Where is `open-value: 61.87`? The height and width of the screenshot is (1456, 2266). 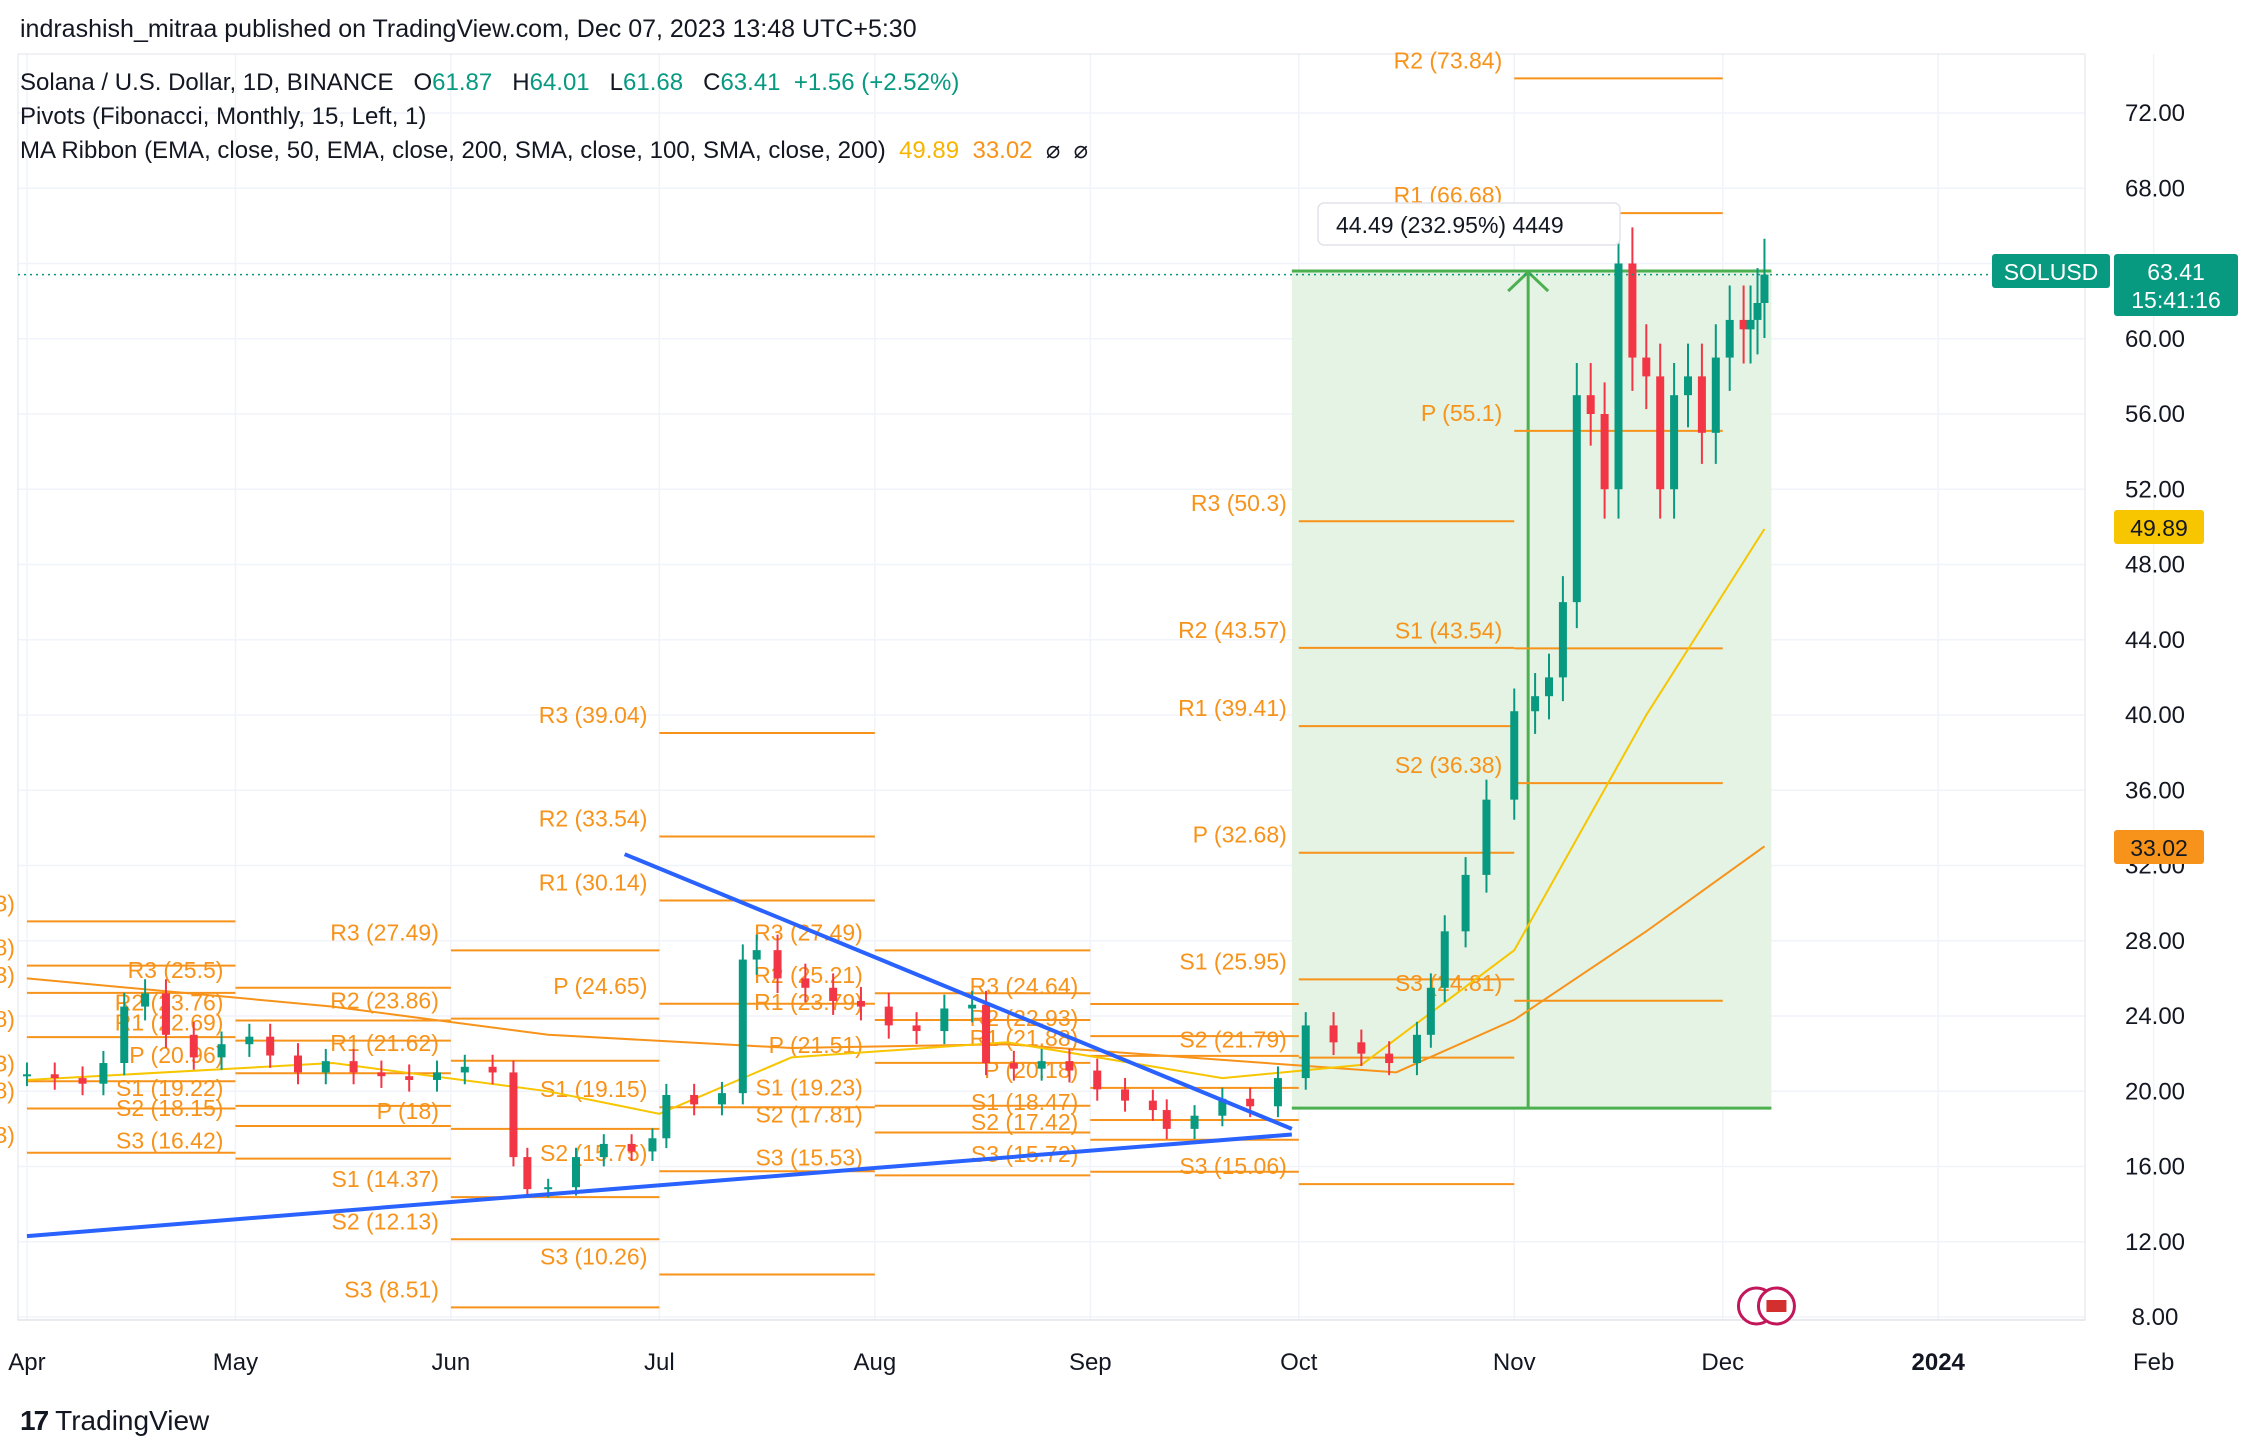
open-value: 61.87 is located at coordinates (462, 82).